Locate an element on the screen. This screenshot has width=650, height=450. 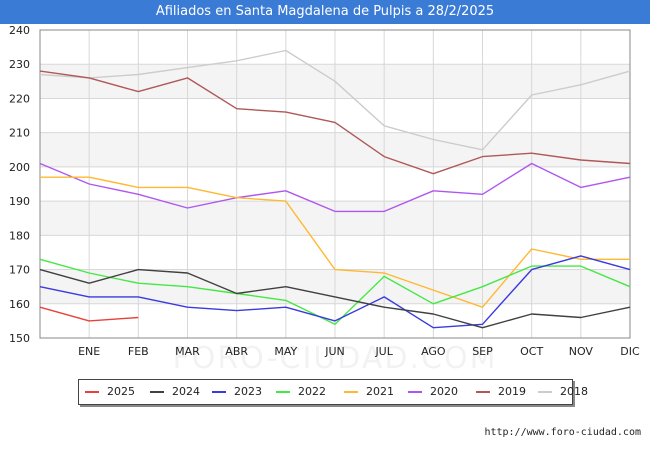
legend-label: 2021 is located at coordinates (380, 391).